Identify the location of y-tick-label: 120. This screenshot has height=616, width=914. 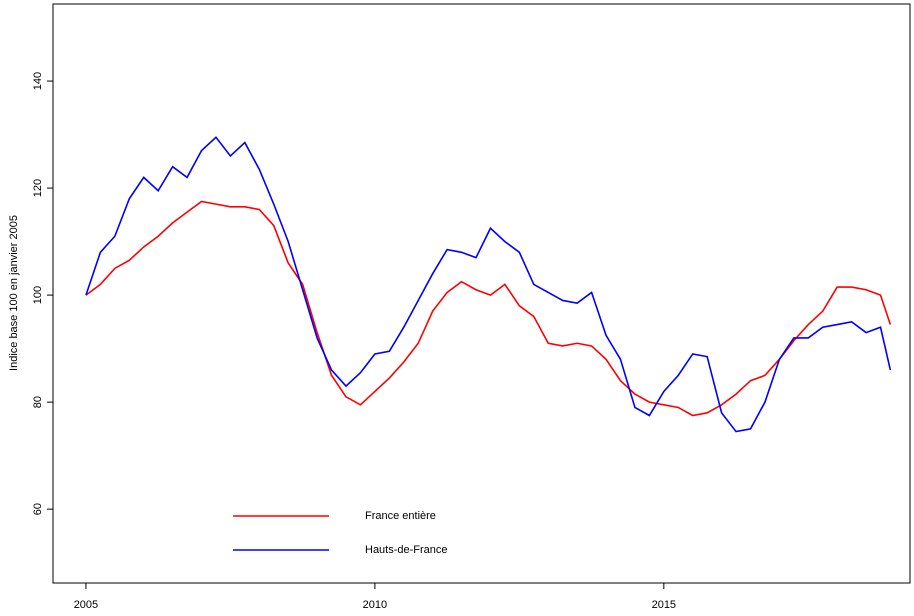
(38, 188).